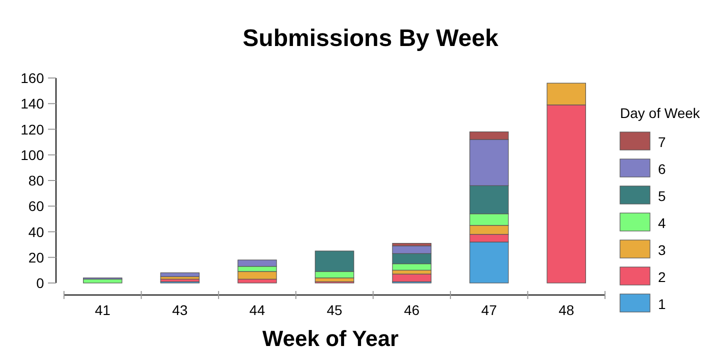 This screenshot has height=350, width=727. Describe the element at coordinates (36, 206) in the screenshot. I see `y-tick-label: 60` at that location.